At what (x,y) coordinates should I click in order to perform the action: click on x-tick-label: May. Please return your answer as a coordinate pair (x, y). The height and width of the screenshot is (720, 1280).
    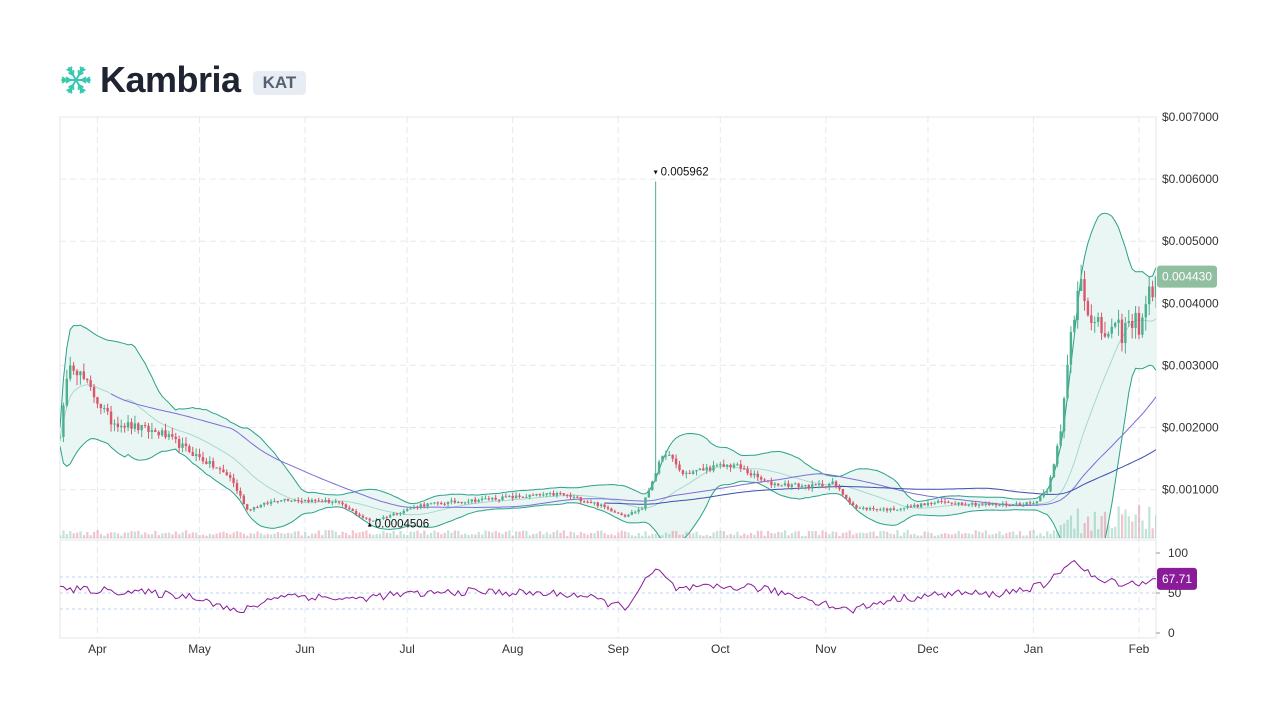
    Looking at the image, I should click on (199, 649).